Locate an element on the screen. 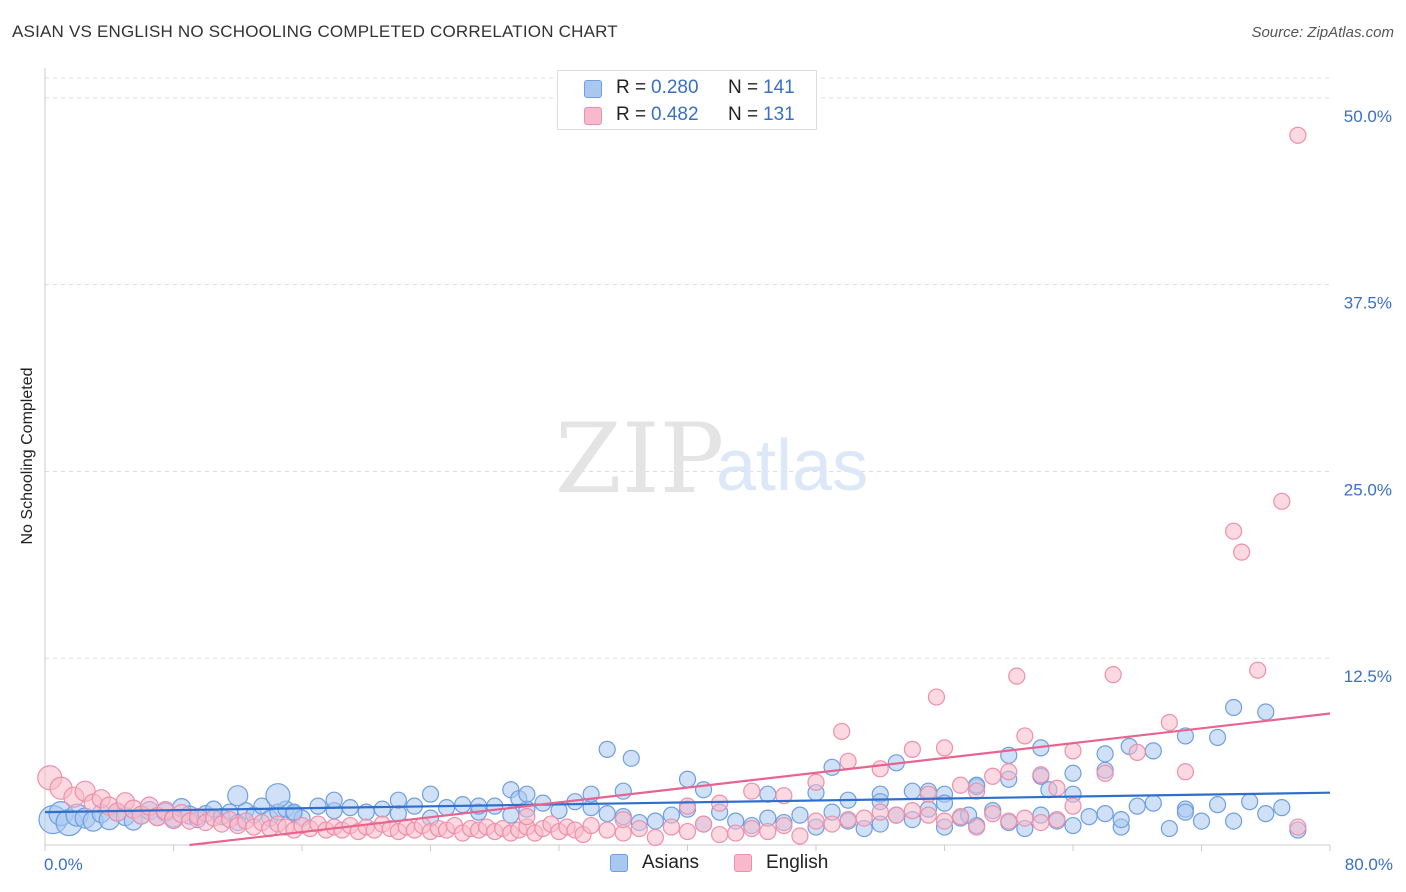  asians-trend-line is located at coordinates (687, 802).